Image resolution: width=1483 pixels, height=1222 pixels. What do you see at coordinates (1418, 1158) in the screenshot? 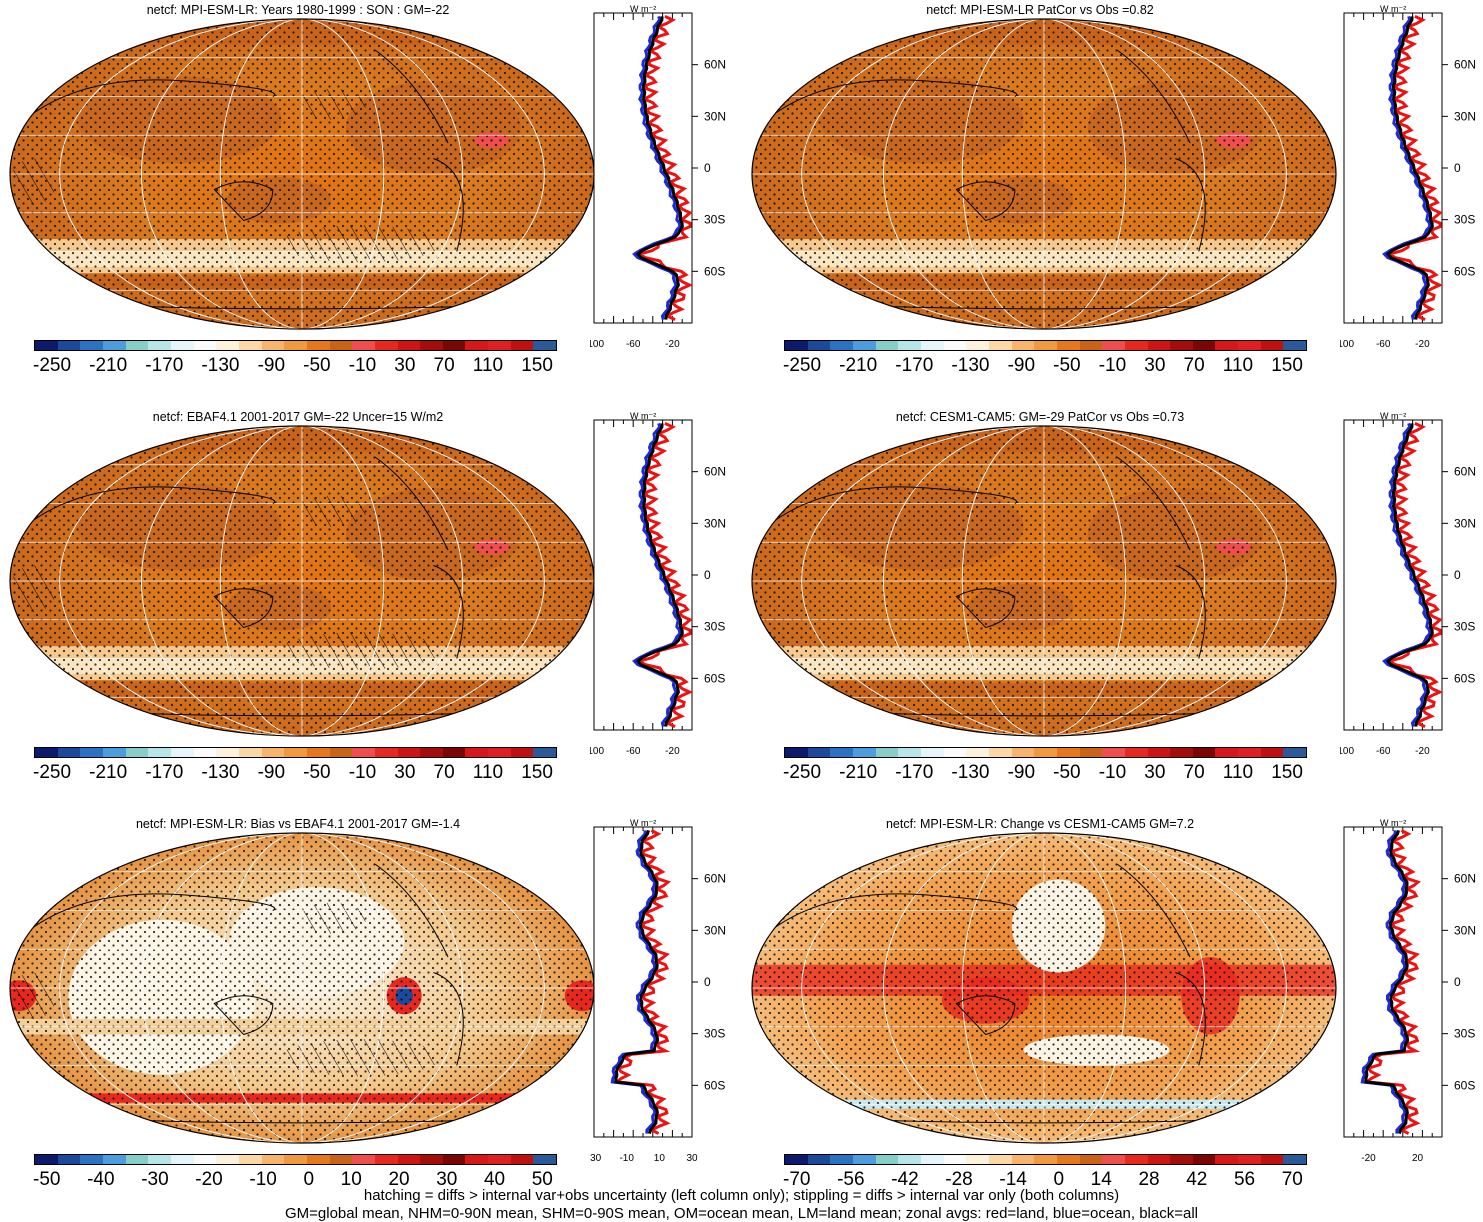
I see `zonal-x-tick: 20` at bounding box center [1418, 1158].